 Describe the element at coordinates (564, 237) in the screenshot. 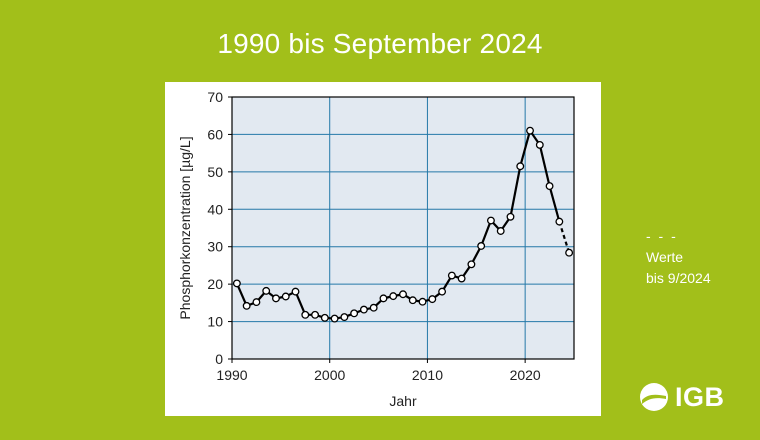

I see `series-line-dashed-segment` at that location.